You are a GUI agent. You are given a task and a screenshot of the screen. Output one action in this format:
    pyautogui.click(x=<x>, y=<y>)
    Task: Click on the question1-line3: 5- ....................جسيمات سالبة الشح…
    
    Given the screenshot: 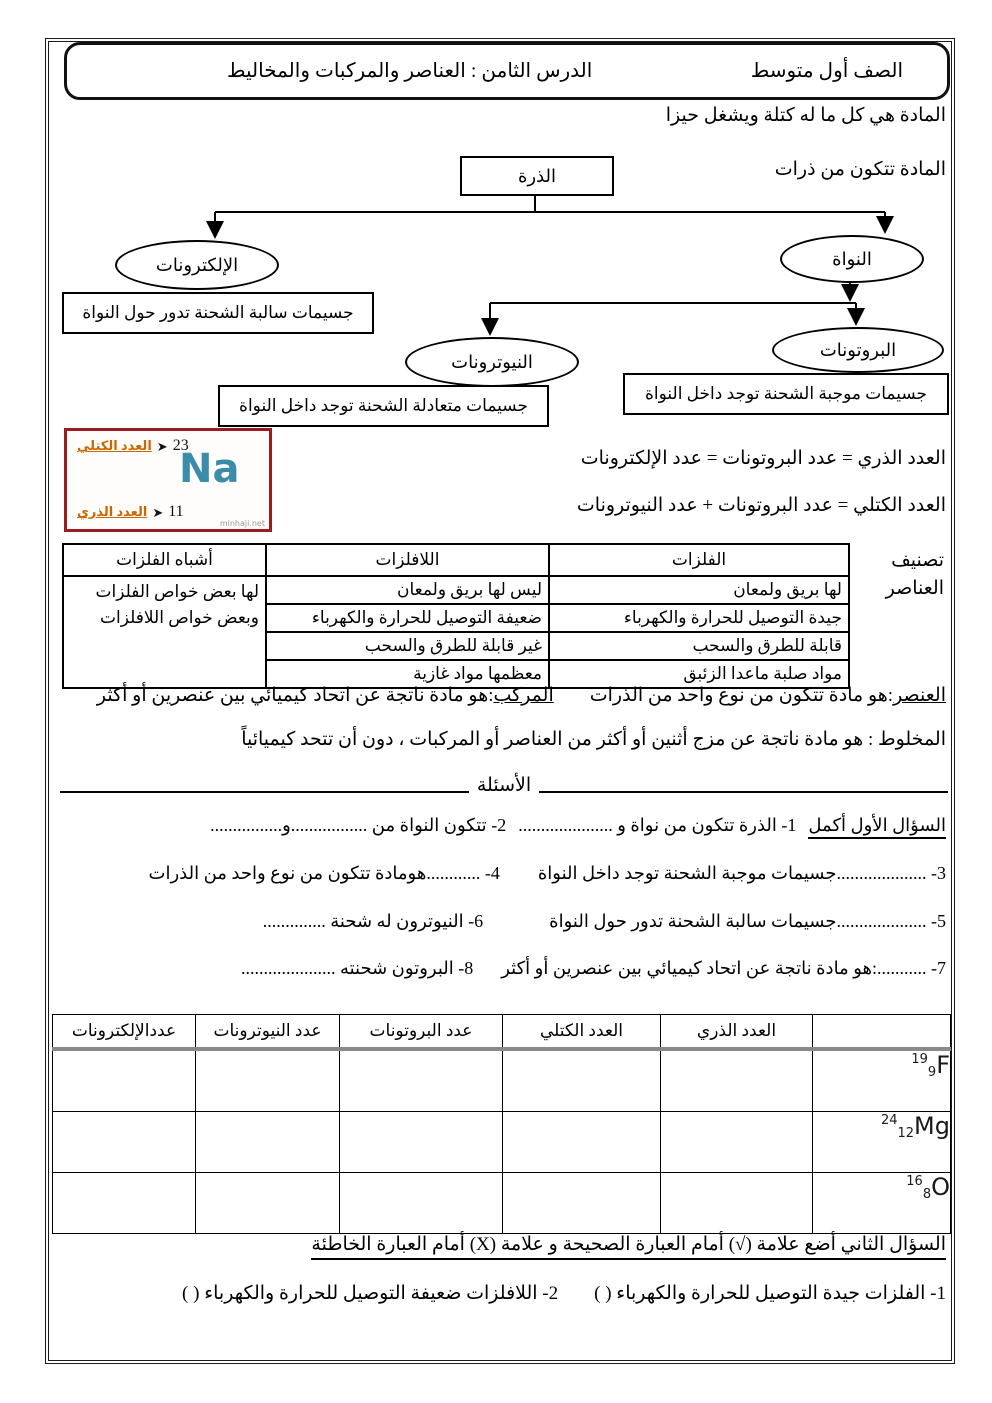 What is the action you would take?
    pyautogui.click(x=604, y=921)
    